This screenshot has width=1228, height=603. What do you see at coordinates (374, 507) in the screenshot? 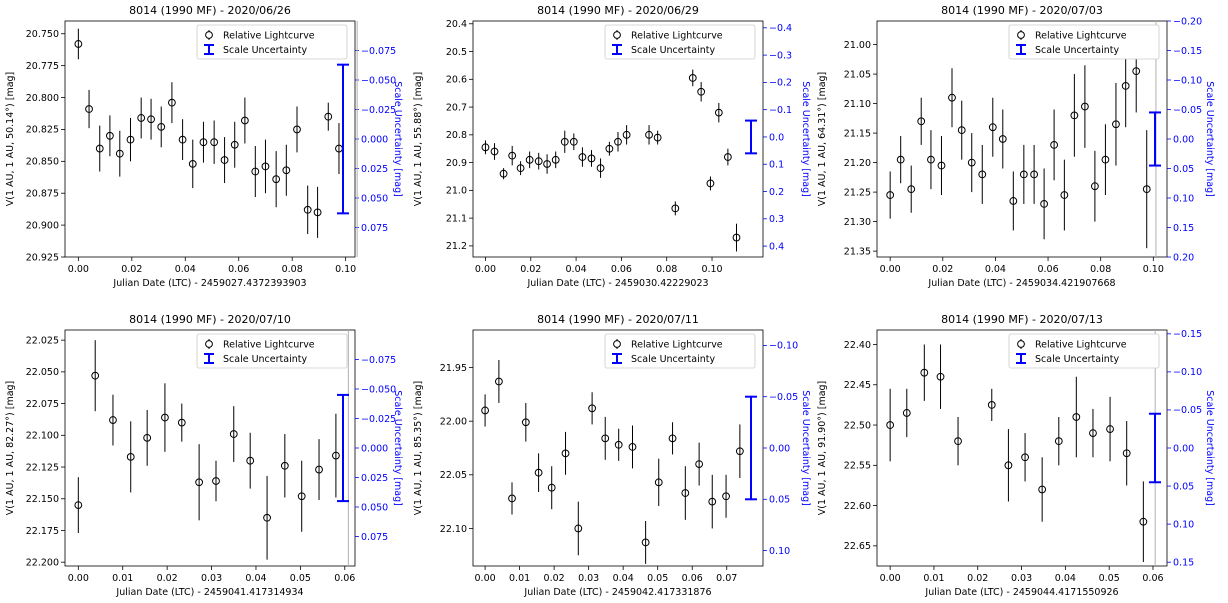
I see `y2-tick-label: 0.050` at bounding box center [374, 507].